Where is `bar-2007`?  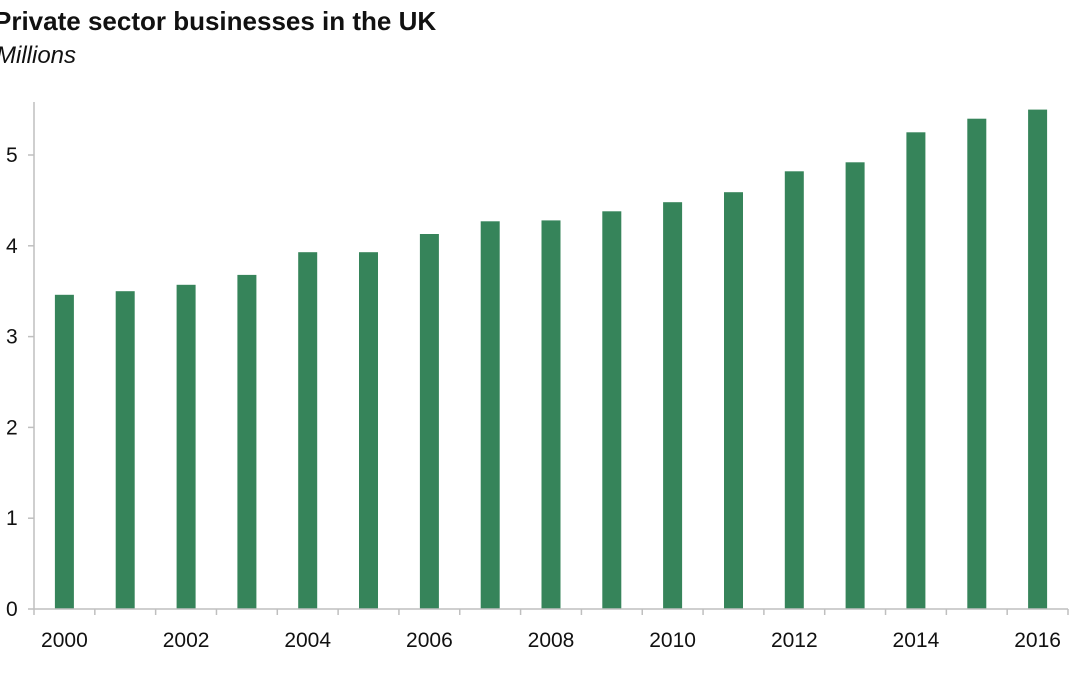 bar-2007 is located at coordinates (490, 415).